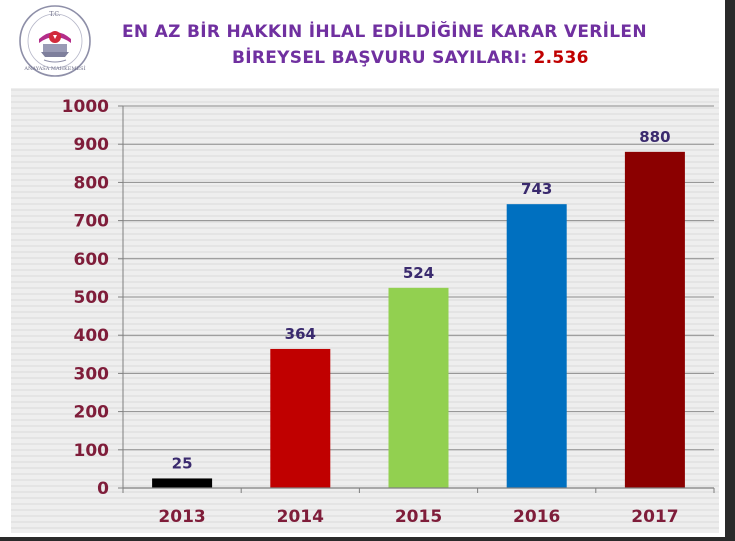 The image size is (735, 541). What do you see at coordinates (92, 413) in the screenshot?
I see `y-tick-label: 200` at bounding box center [92, 413].